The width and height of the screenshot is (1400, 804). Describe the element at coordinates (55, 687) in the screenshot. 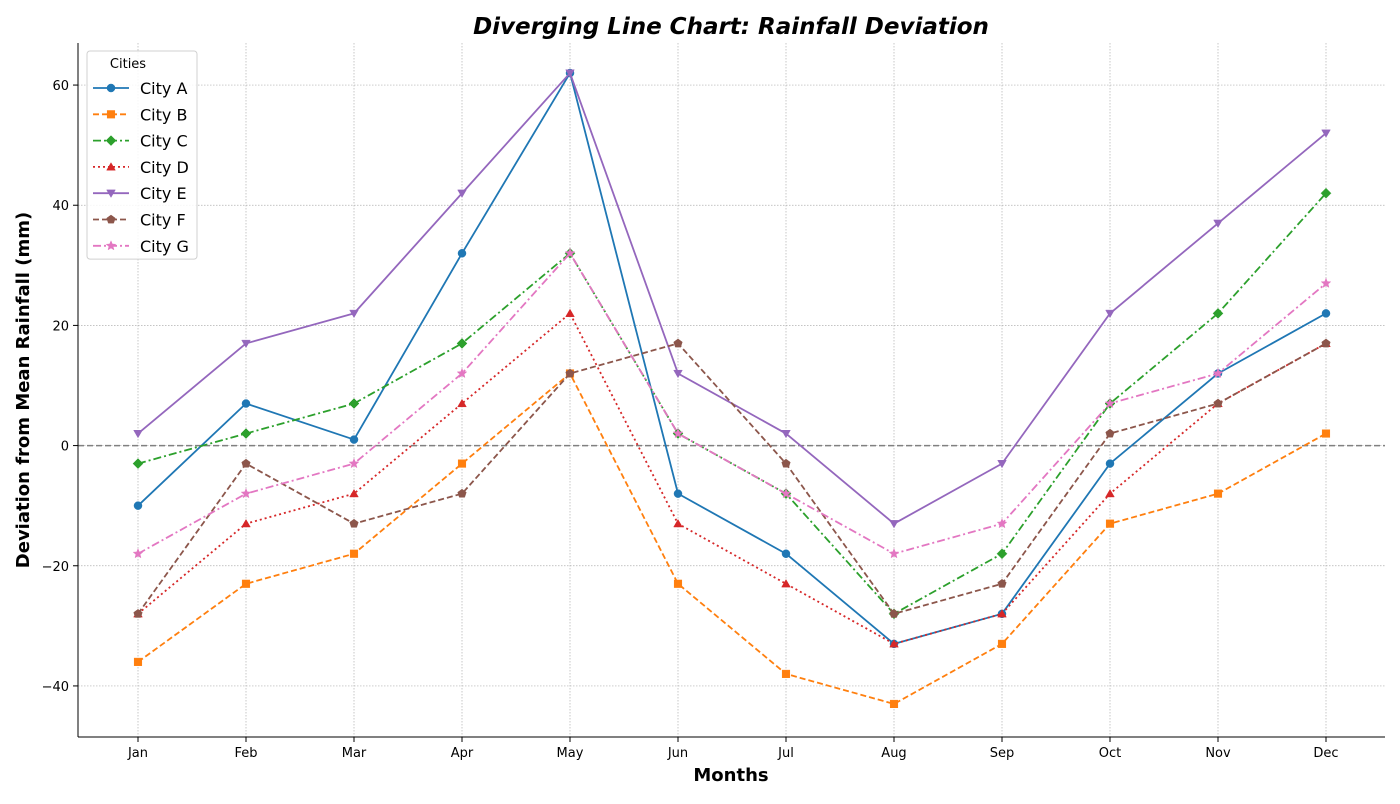

I see `y-tick-label: −40` at that location.